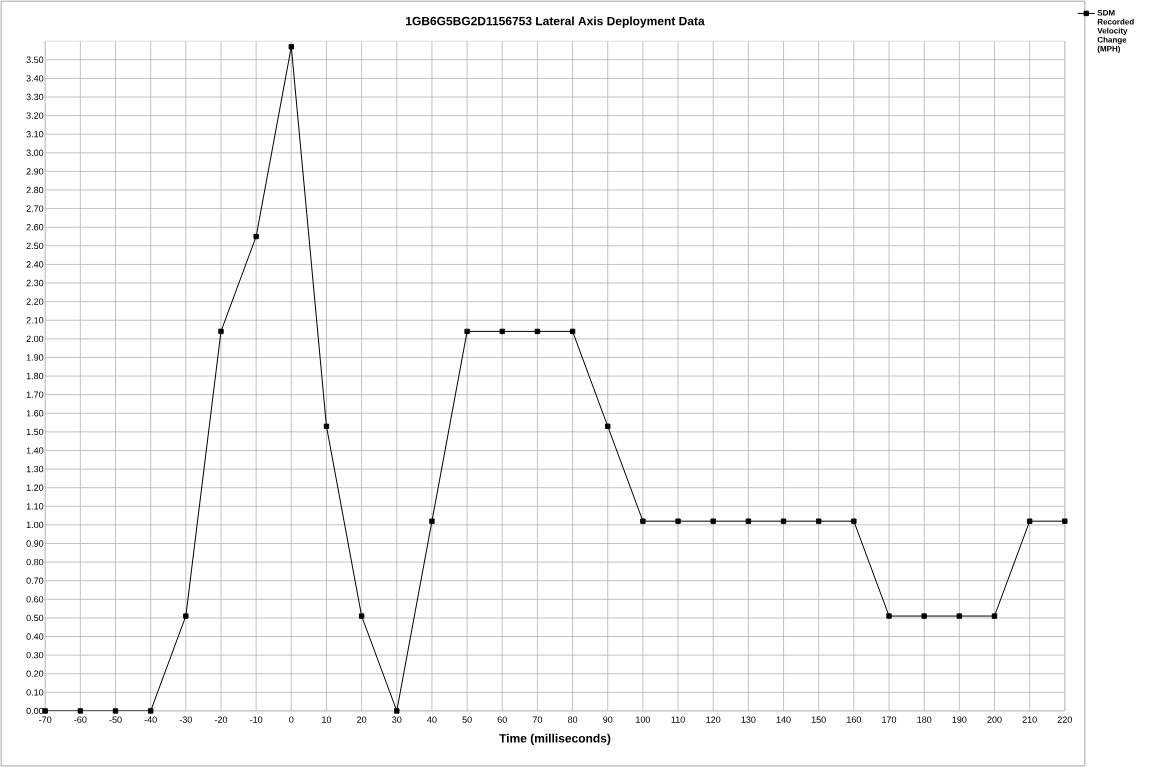 The image size is (1153, 767). Describe the element at coordinates (150, 719) in the screenshot. I see `x-tick-label: -40` at that location.